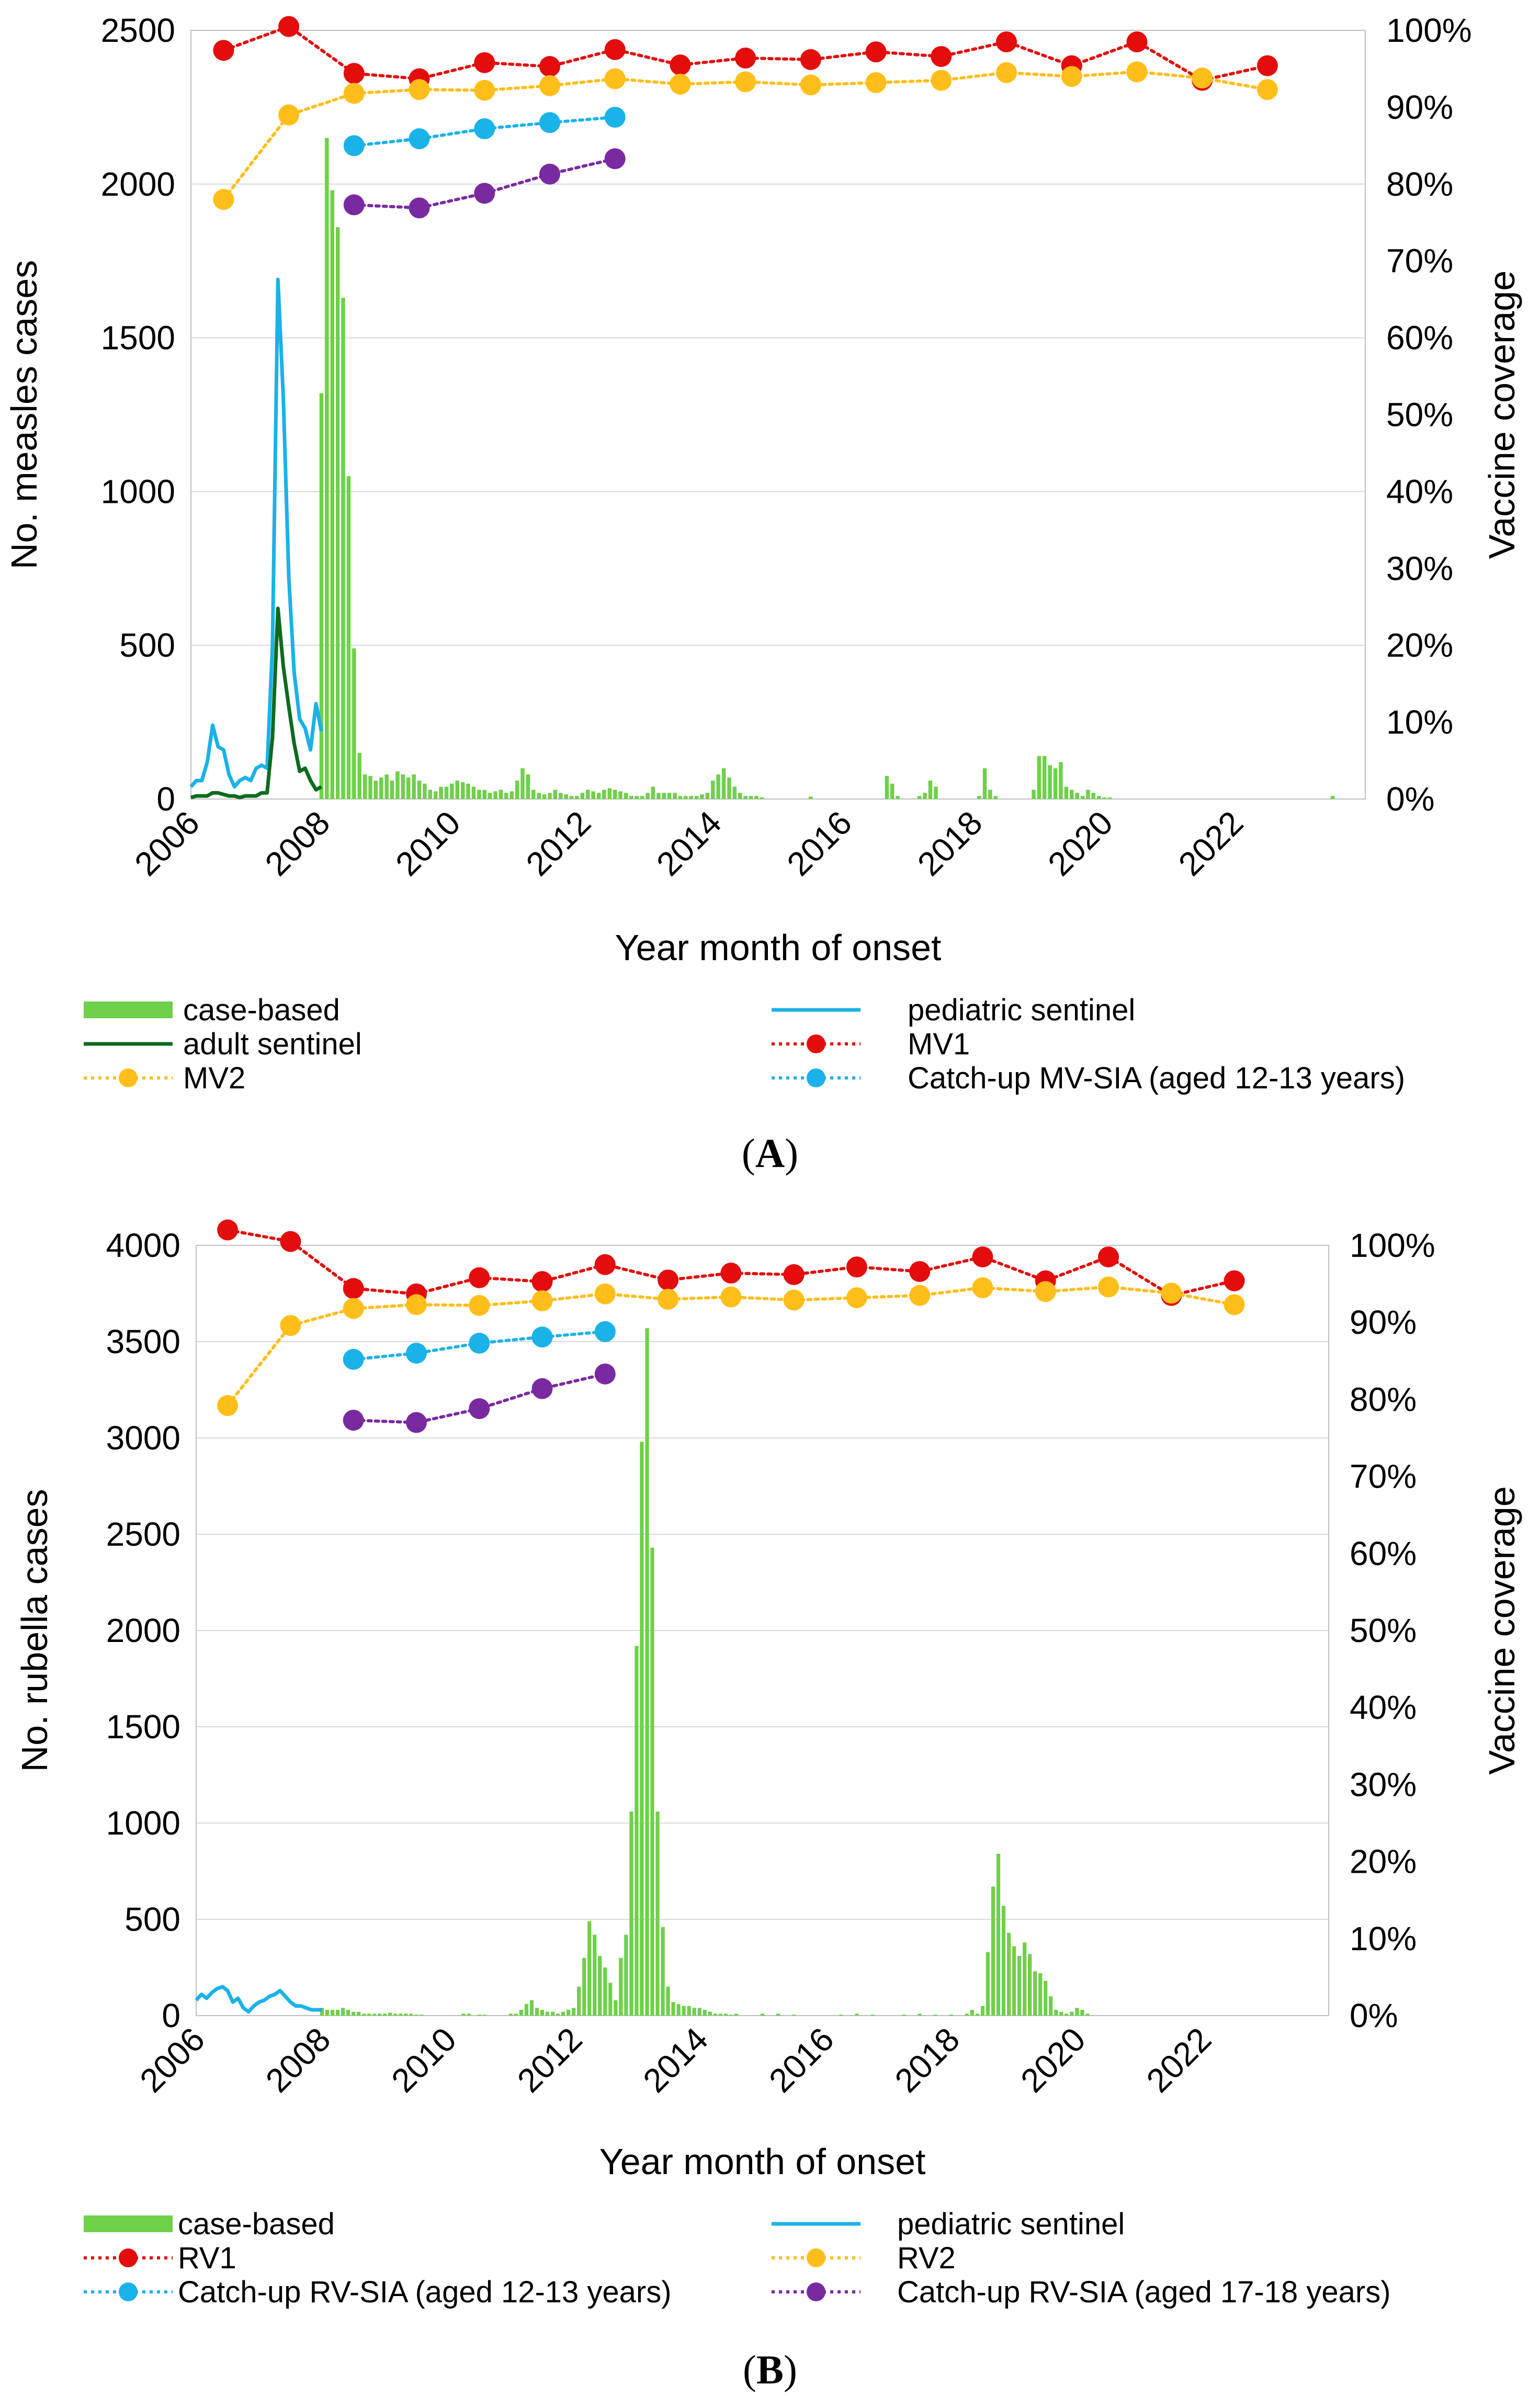 Image resolution: width=1540 pixels, height=2396 pixels. I want to click on legend-label: RV2, so click(926, 2258).